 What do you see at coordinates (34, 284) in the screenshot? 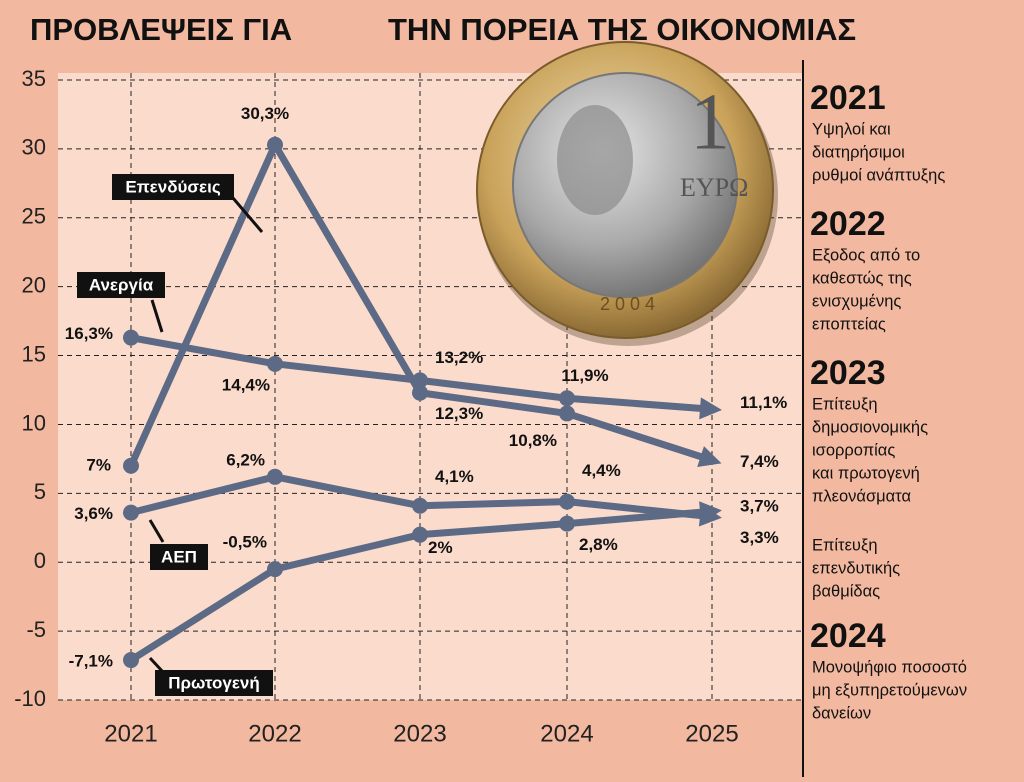
I see `y-tick-label: 20` at bounding box center [34, 284].